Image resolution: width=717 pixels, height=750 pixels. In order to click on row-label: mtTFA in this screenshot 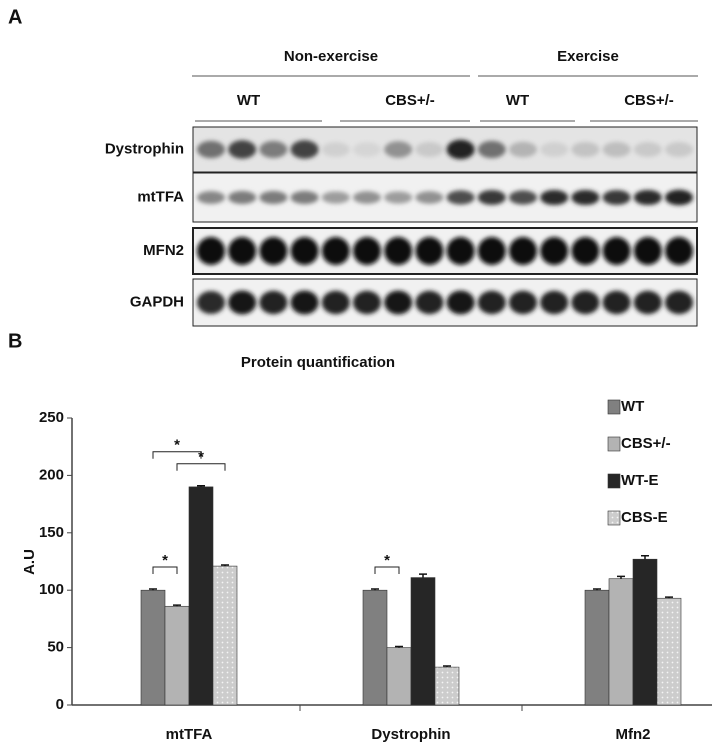, I will do `click(160, 196)`.